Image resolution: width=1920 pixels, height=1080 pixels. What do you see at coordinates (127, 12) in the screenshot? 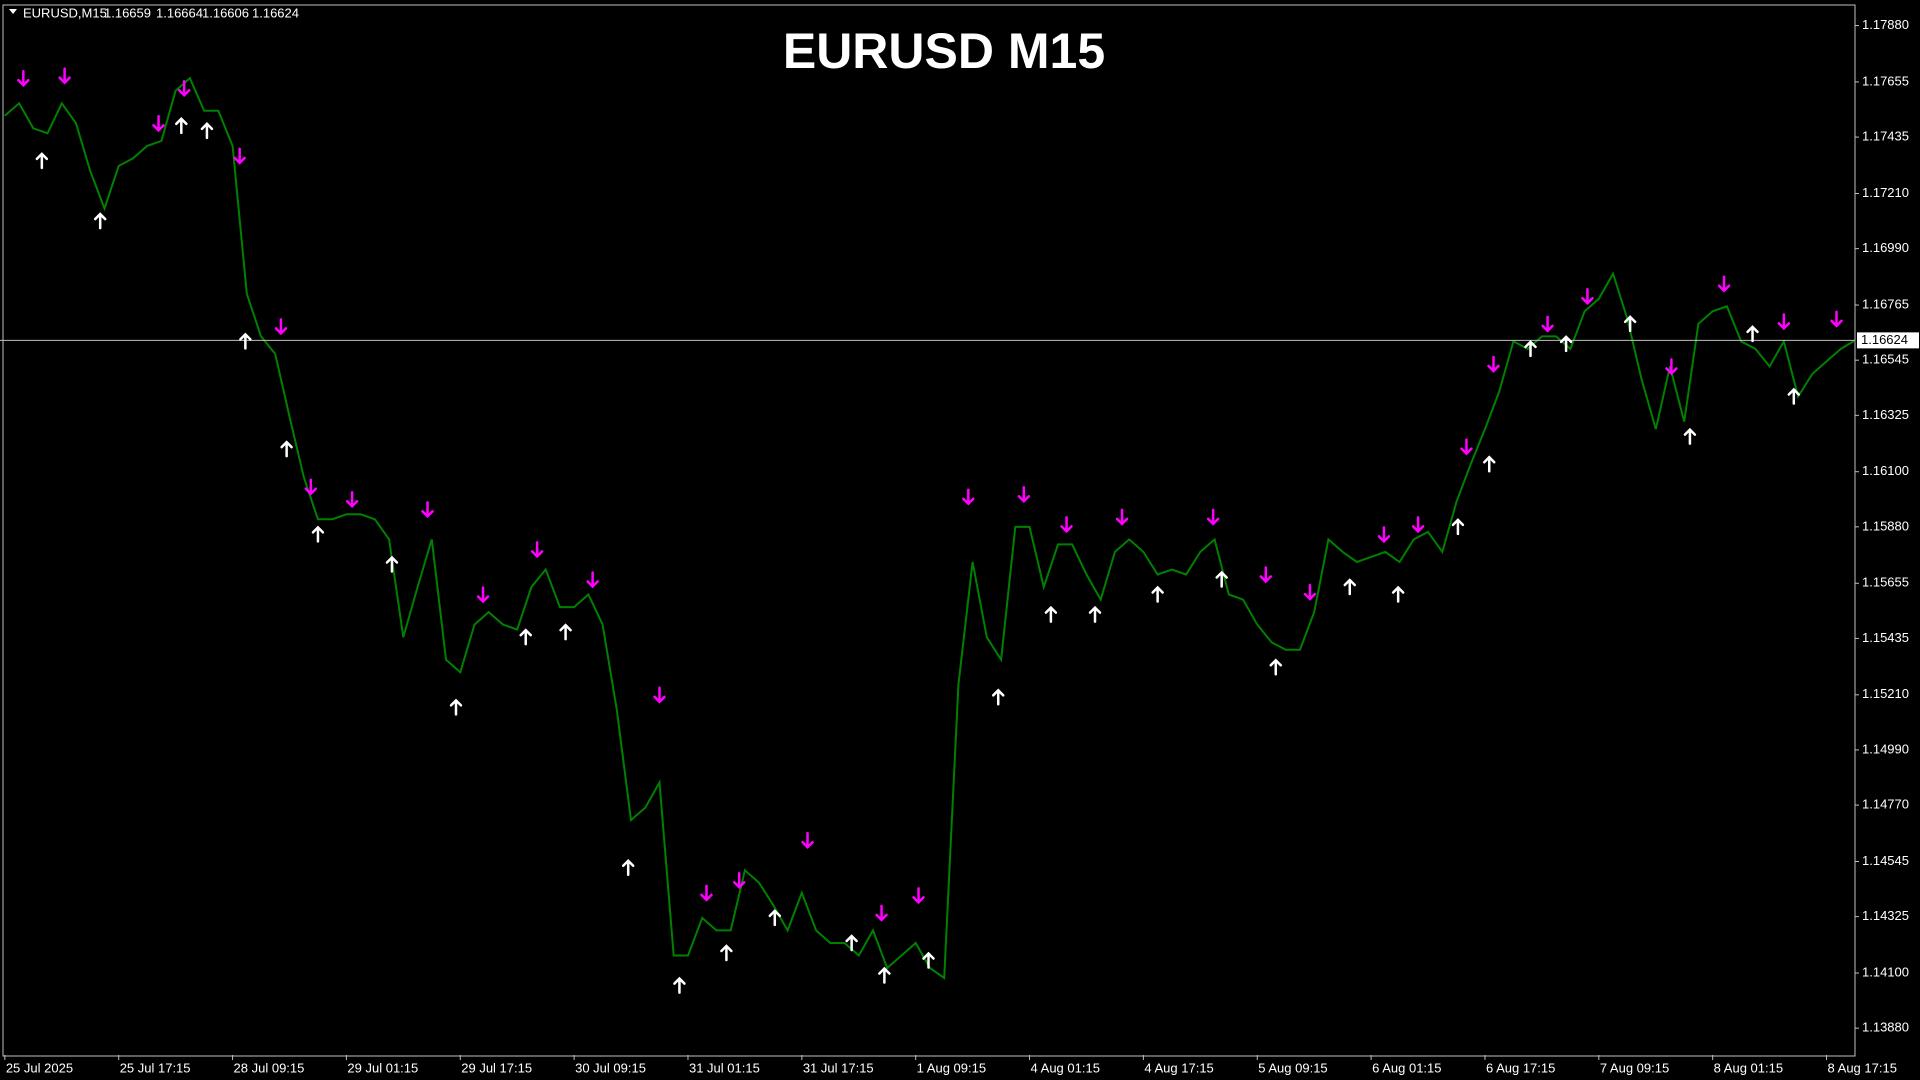
I see `ohlc-open: 1.16659` at bounding box center [127, 12].